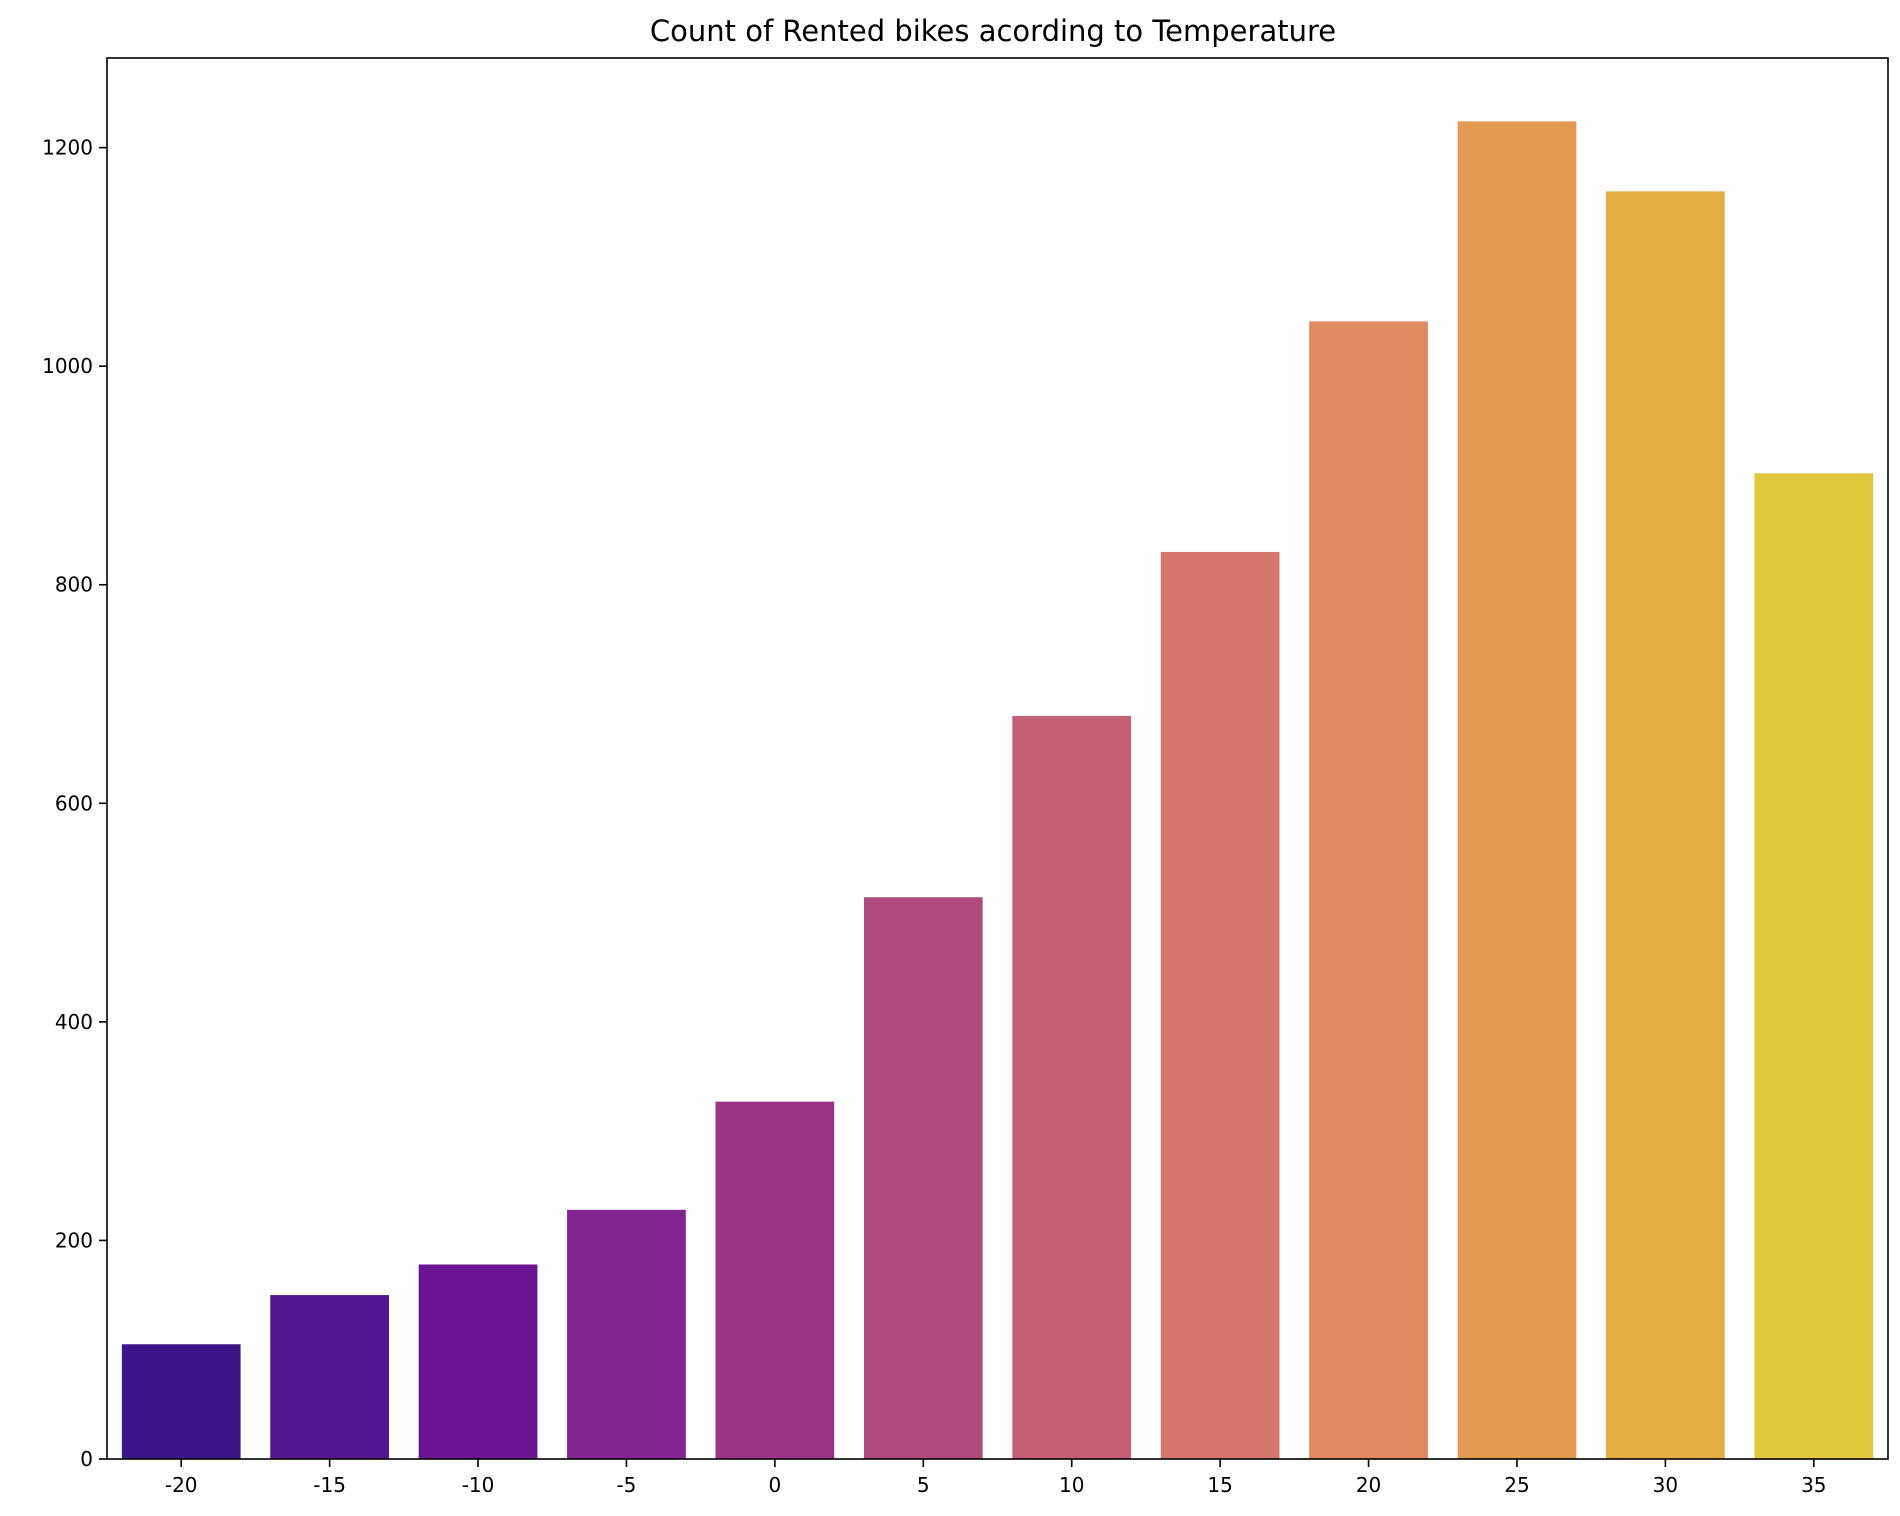 The image size is (1900, 1516). I want to click on x-axis: -20 -15 -10 -5 0 5 10 15 20 25 30 35, so click(996, 1478).